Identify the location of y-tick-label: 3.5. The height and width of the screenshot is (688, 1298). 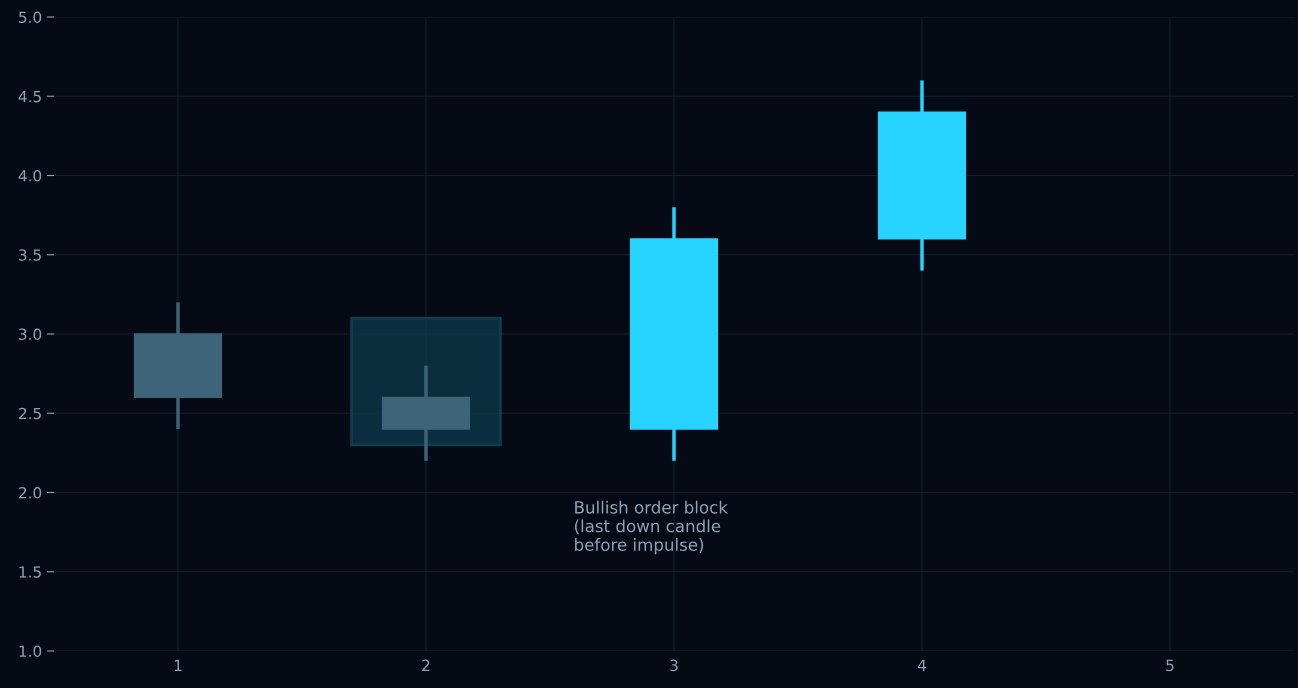
(30, 255).